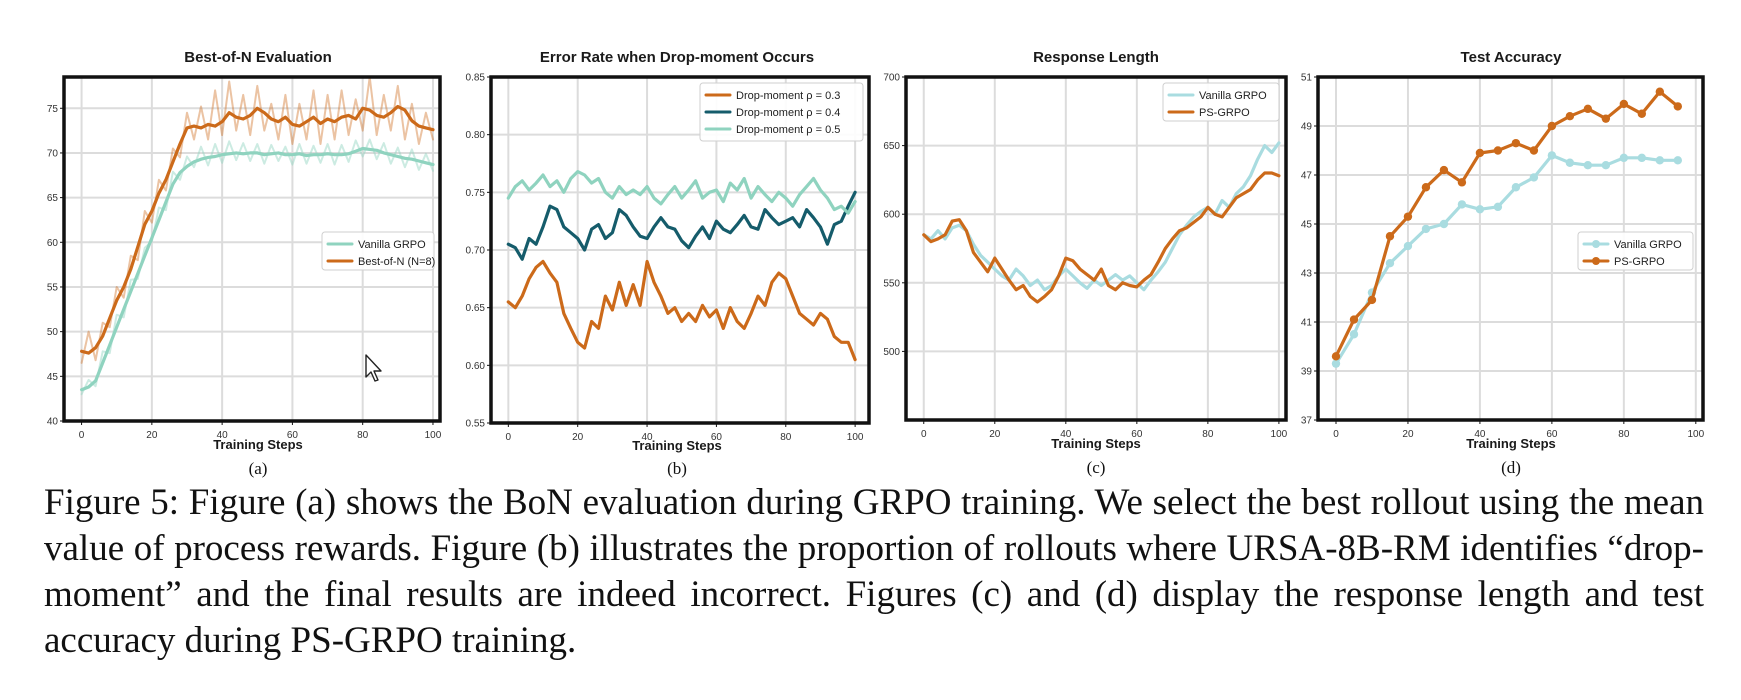  Describe the element at coordinates (258, 444) in the screenshot. I see `panel-a-xlabel: Training Steps` at that location.